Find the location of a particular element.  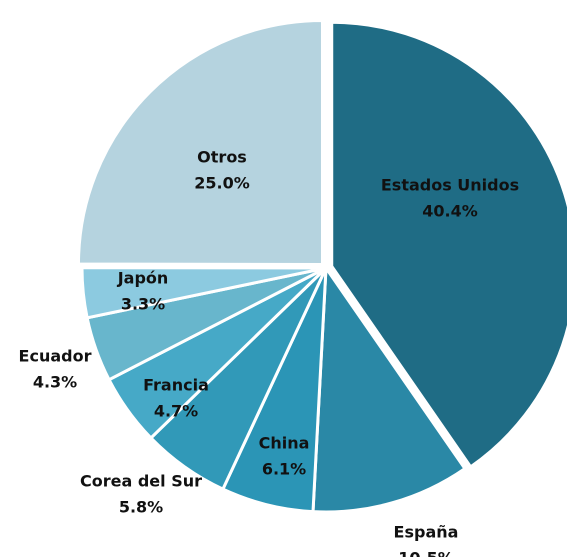

slice-label: China is located at coordinates (284, 443).